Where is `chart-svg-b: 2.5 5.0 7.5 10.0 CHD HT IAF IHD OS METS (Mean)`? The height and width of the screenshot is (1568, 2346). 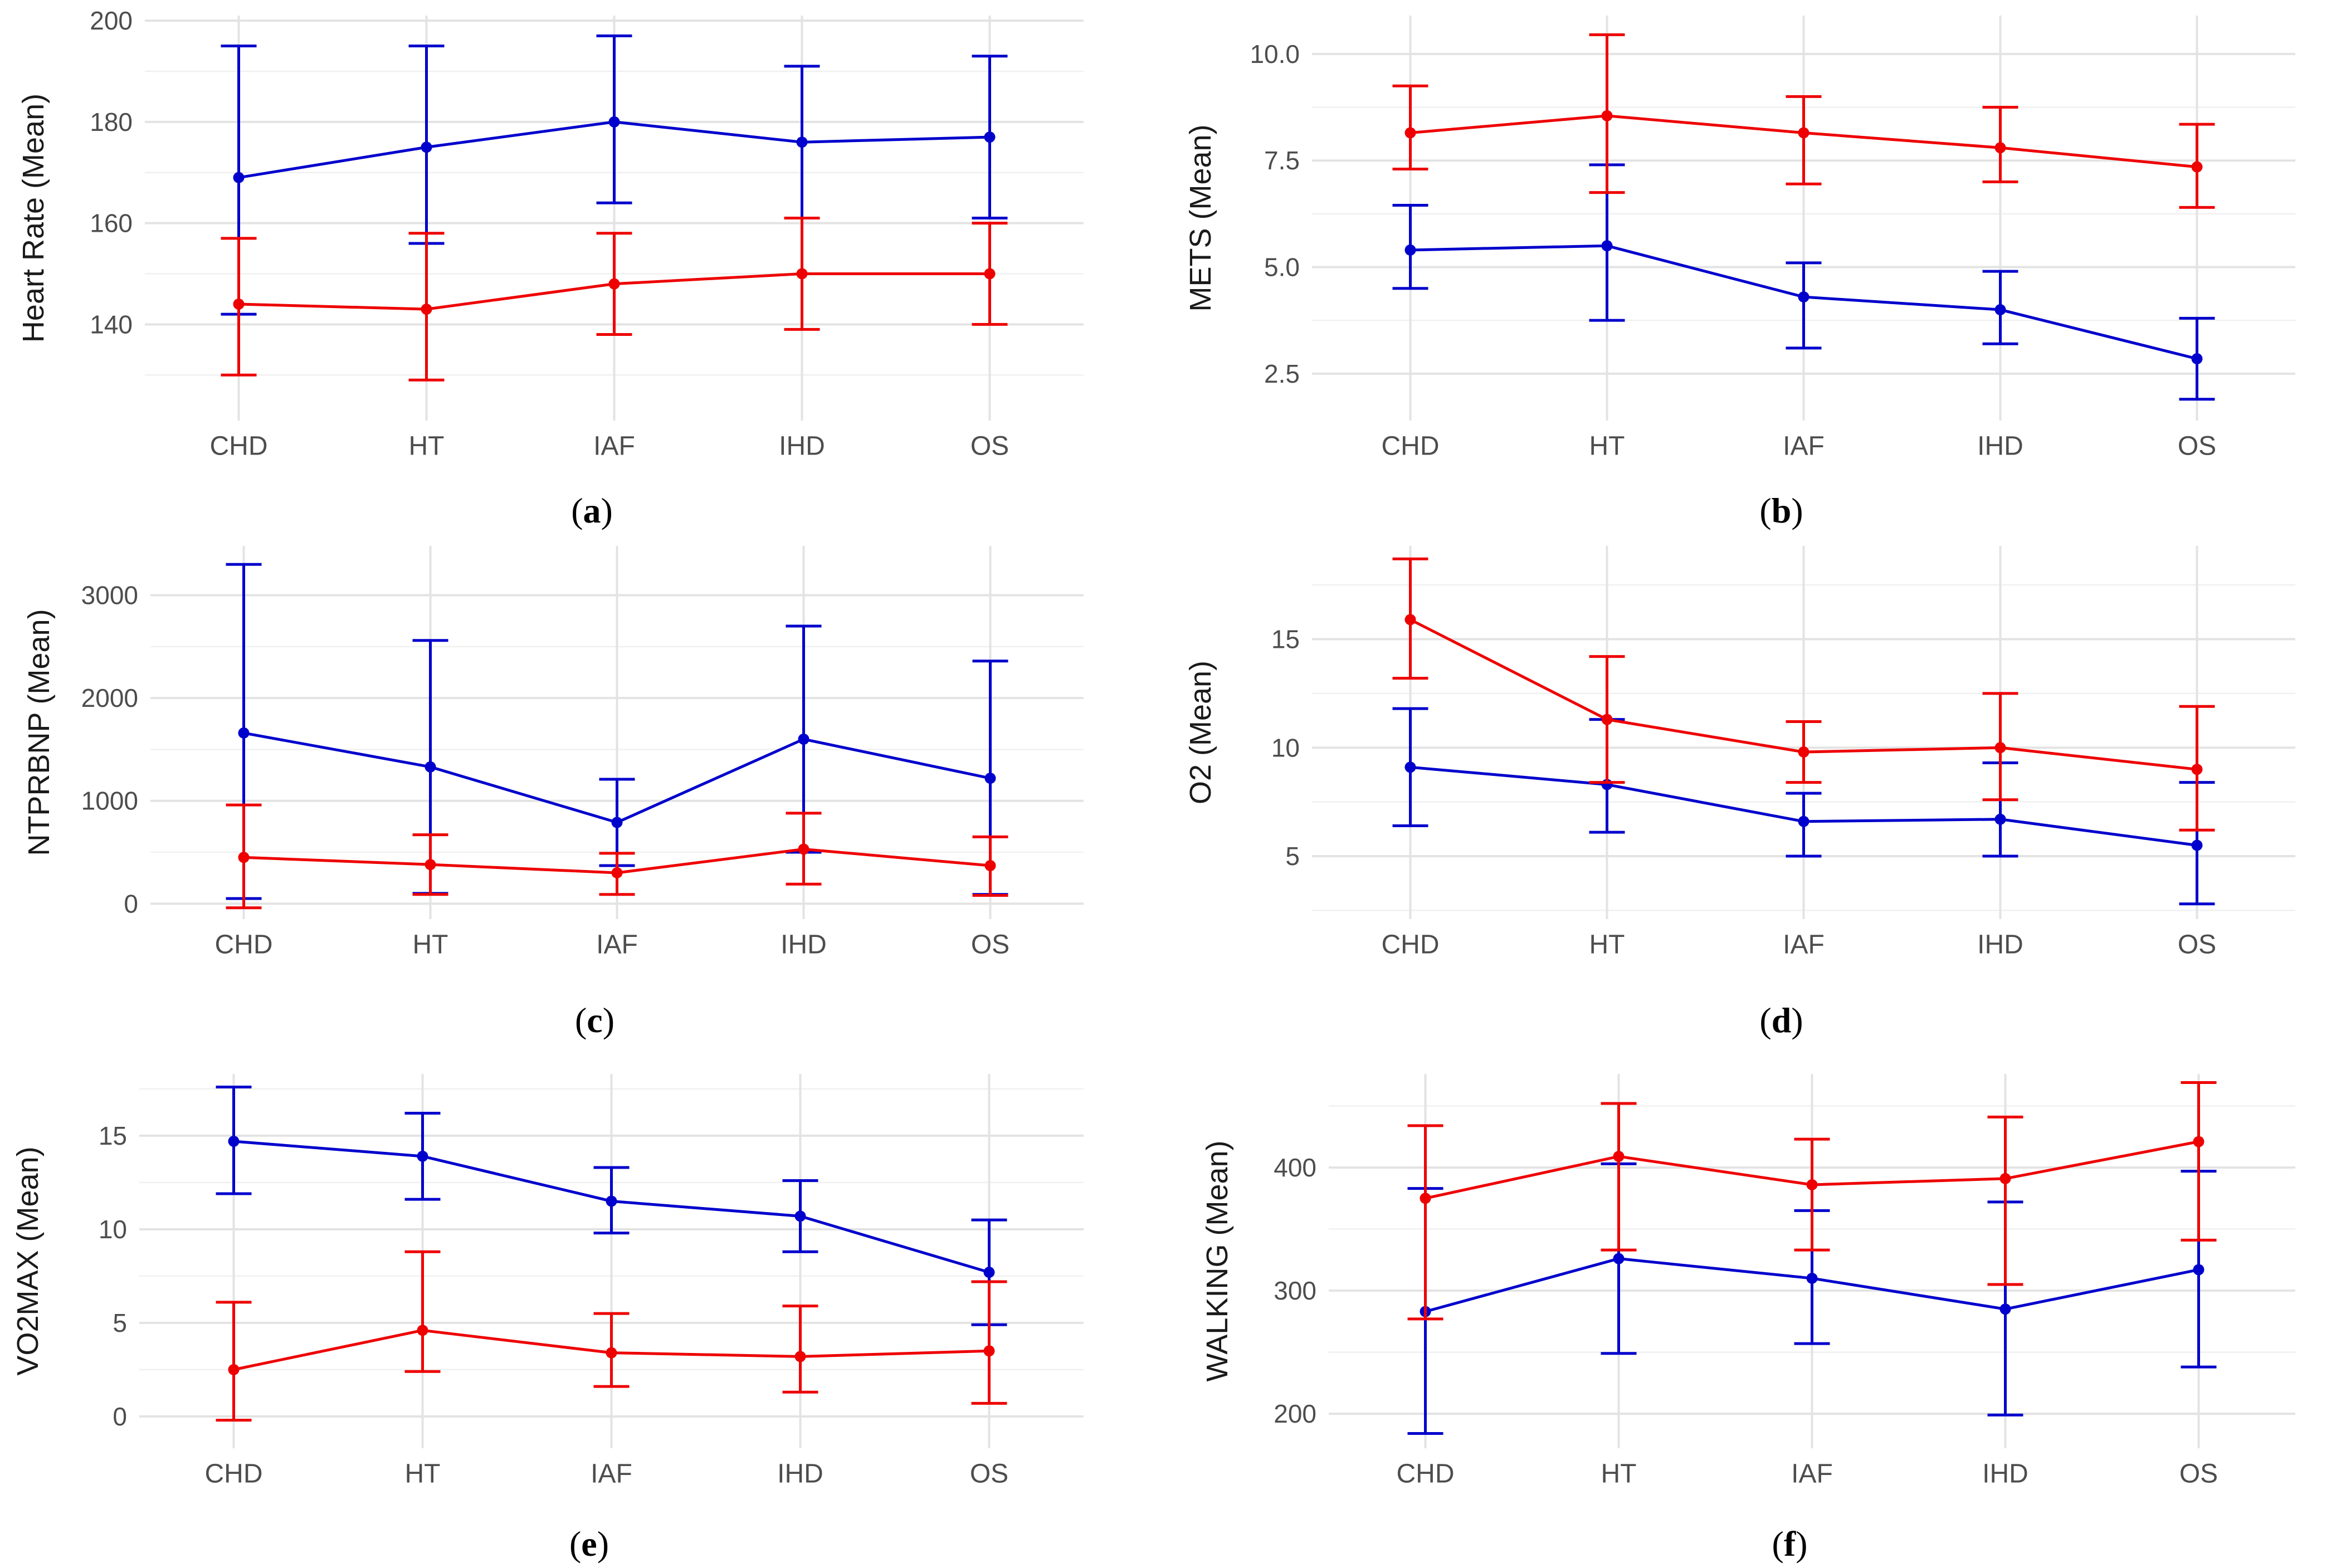
chart-svg-b: 2.5 5.0 7.5 10.0 CHD HT IAF IHD OS METS (Mean) is located at coordinates (1739, 238).